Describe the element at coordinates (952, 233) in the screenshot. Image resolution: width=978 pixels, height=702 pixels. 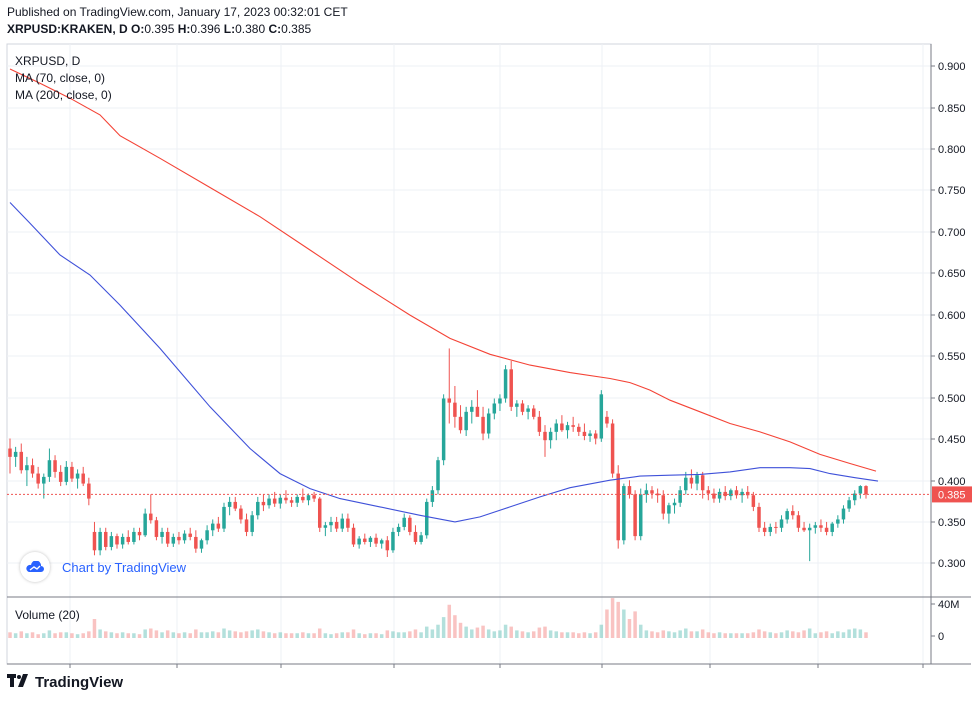
I see `y-tick-label: 0.700` at that location.